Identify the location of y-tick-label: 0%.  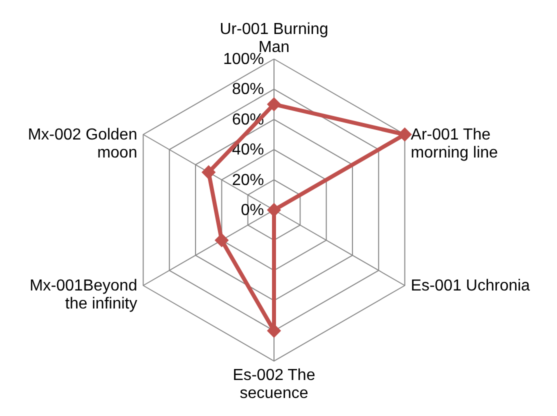
(252, 210).